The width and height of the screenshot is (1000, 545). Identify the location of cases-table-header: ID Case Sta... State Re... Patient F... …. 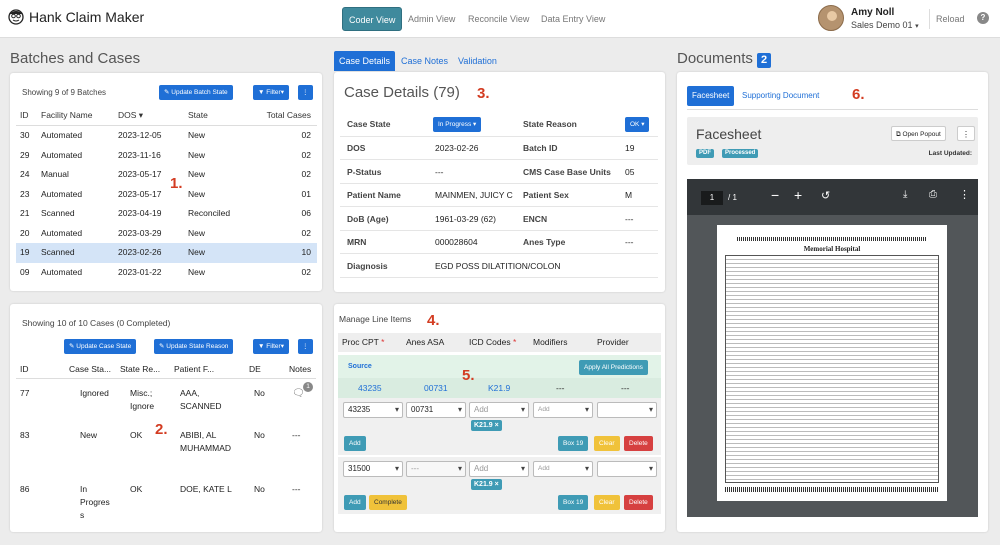
(166, 369).